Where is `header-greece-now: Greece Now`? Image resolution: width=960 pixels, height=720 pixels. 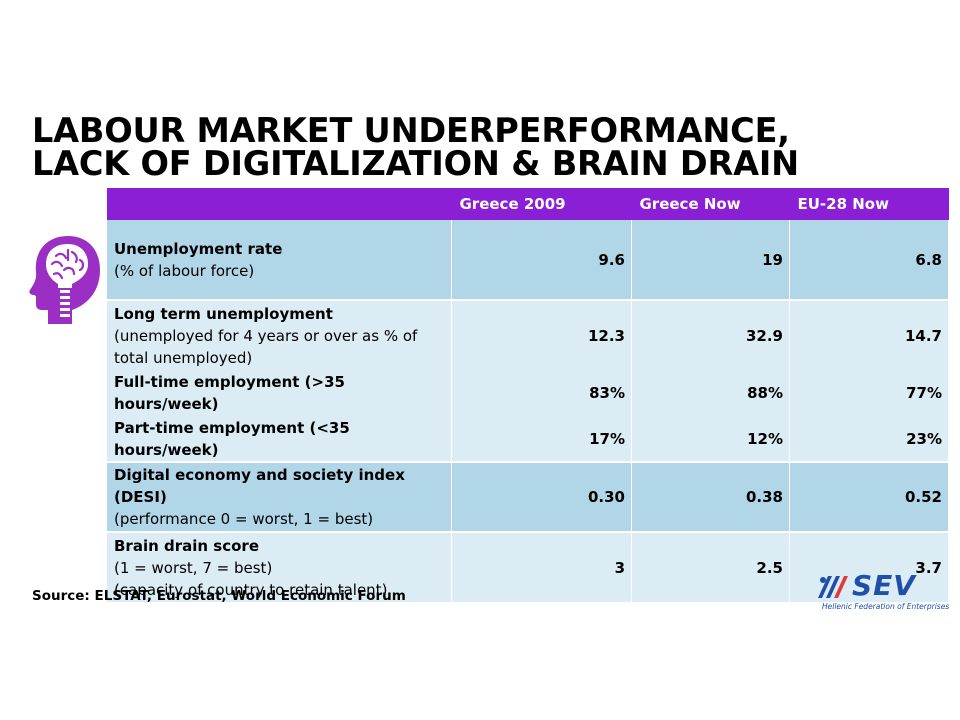 header-greece-now: Greece Now is located at coordinates (710, 204).